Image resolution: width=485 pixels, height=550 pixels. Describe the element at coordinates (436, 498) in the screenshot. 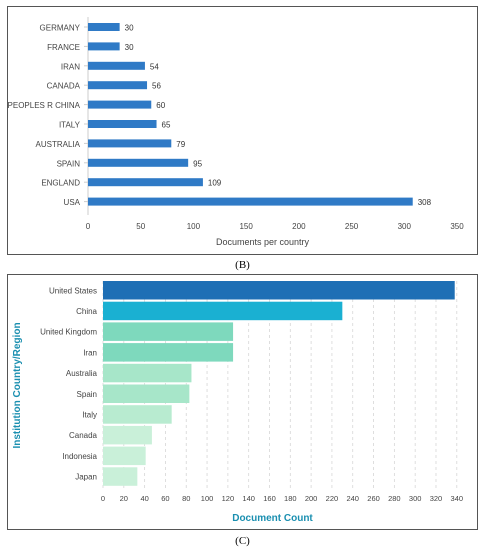

I see `x-tick-label: 320` at that location.